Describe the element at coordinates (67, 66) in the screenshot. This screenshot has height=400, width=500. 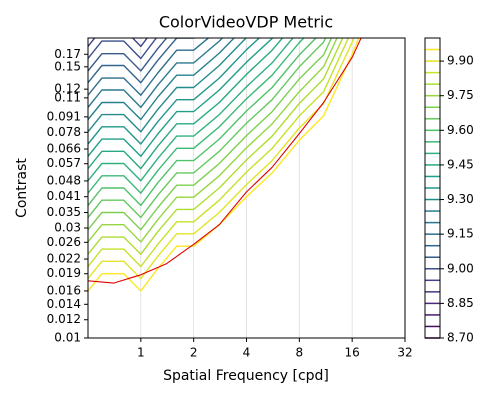
I see `y-tick-label: 0.15` at that location.